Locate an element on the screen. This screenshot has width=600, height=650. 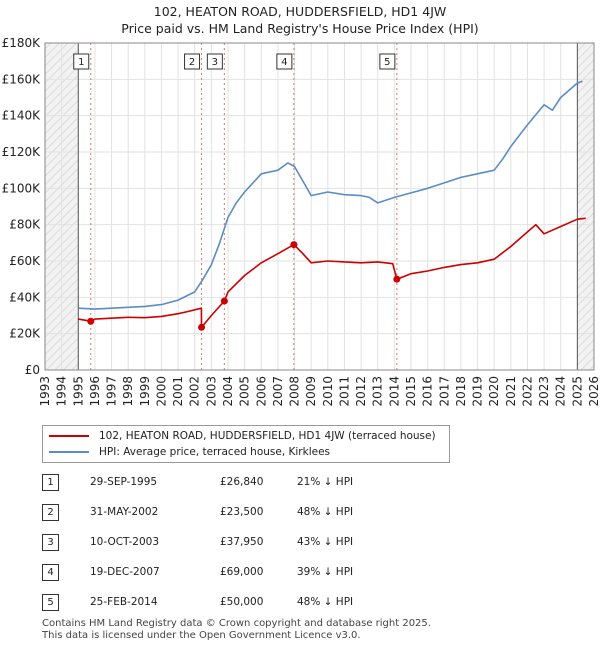
x-tick-label: 2011 is located at coordinates (344, 391).